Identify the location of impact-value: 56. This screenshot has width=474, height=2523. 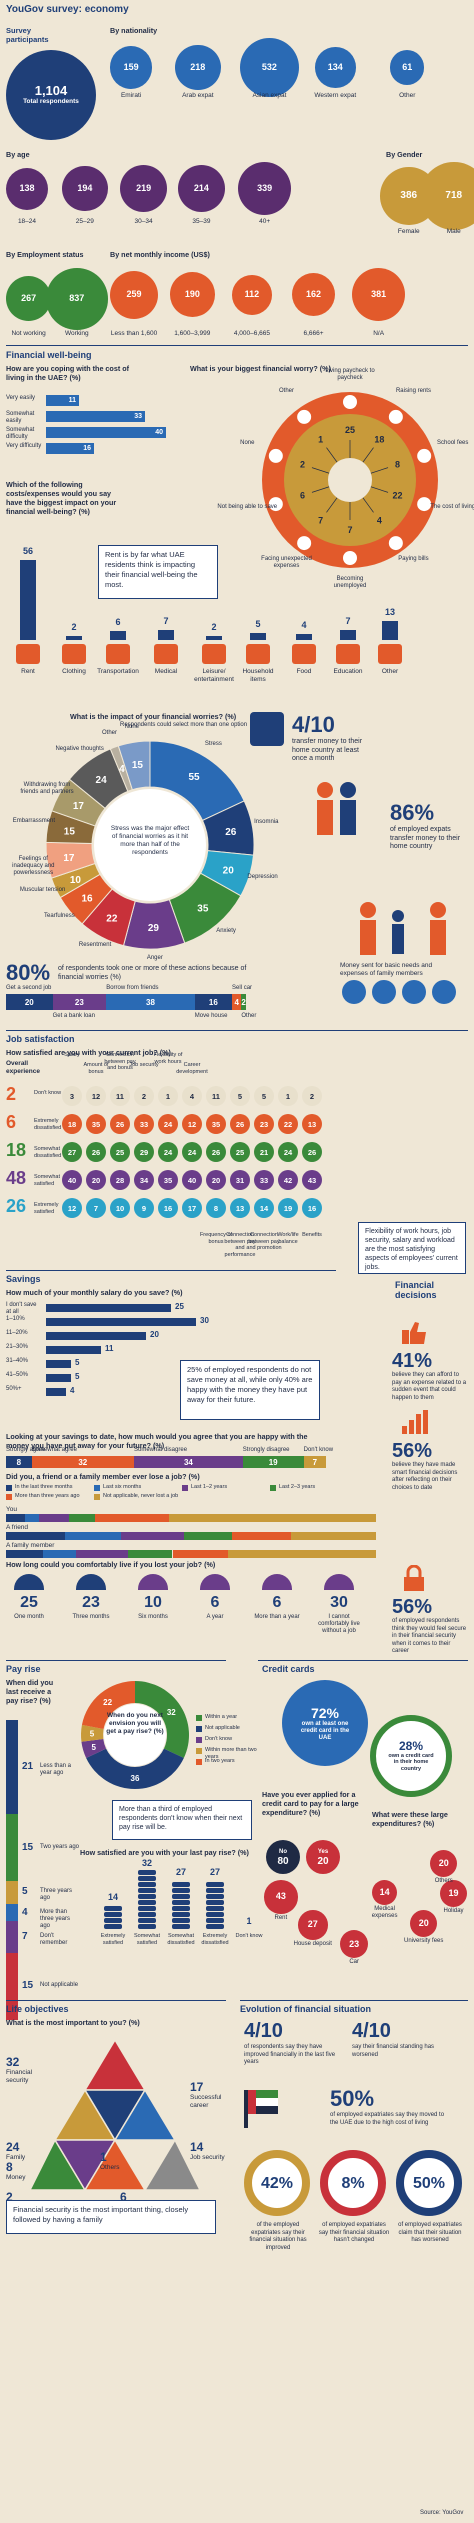
(27, 551).